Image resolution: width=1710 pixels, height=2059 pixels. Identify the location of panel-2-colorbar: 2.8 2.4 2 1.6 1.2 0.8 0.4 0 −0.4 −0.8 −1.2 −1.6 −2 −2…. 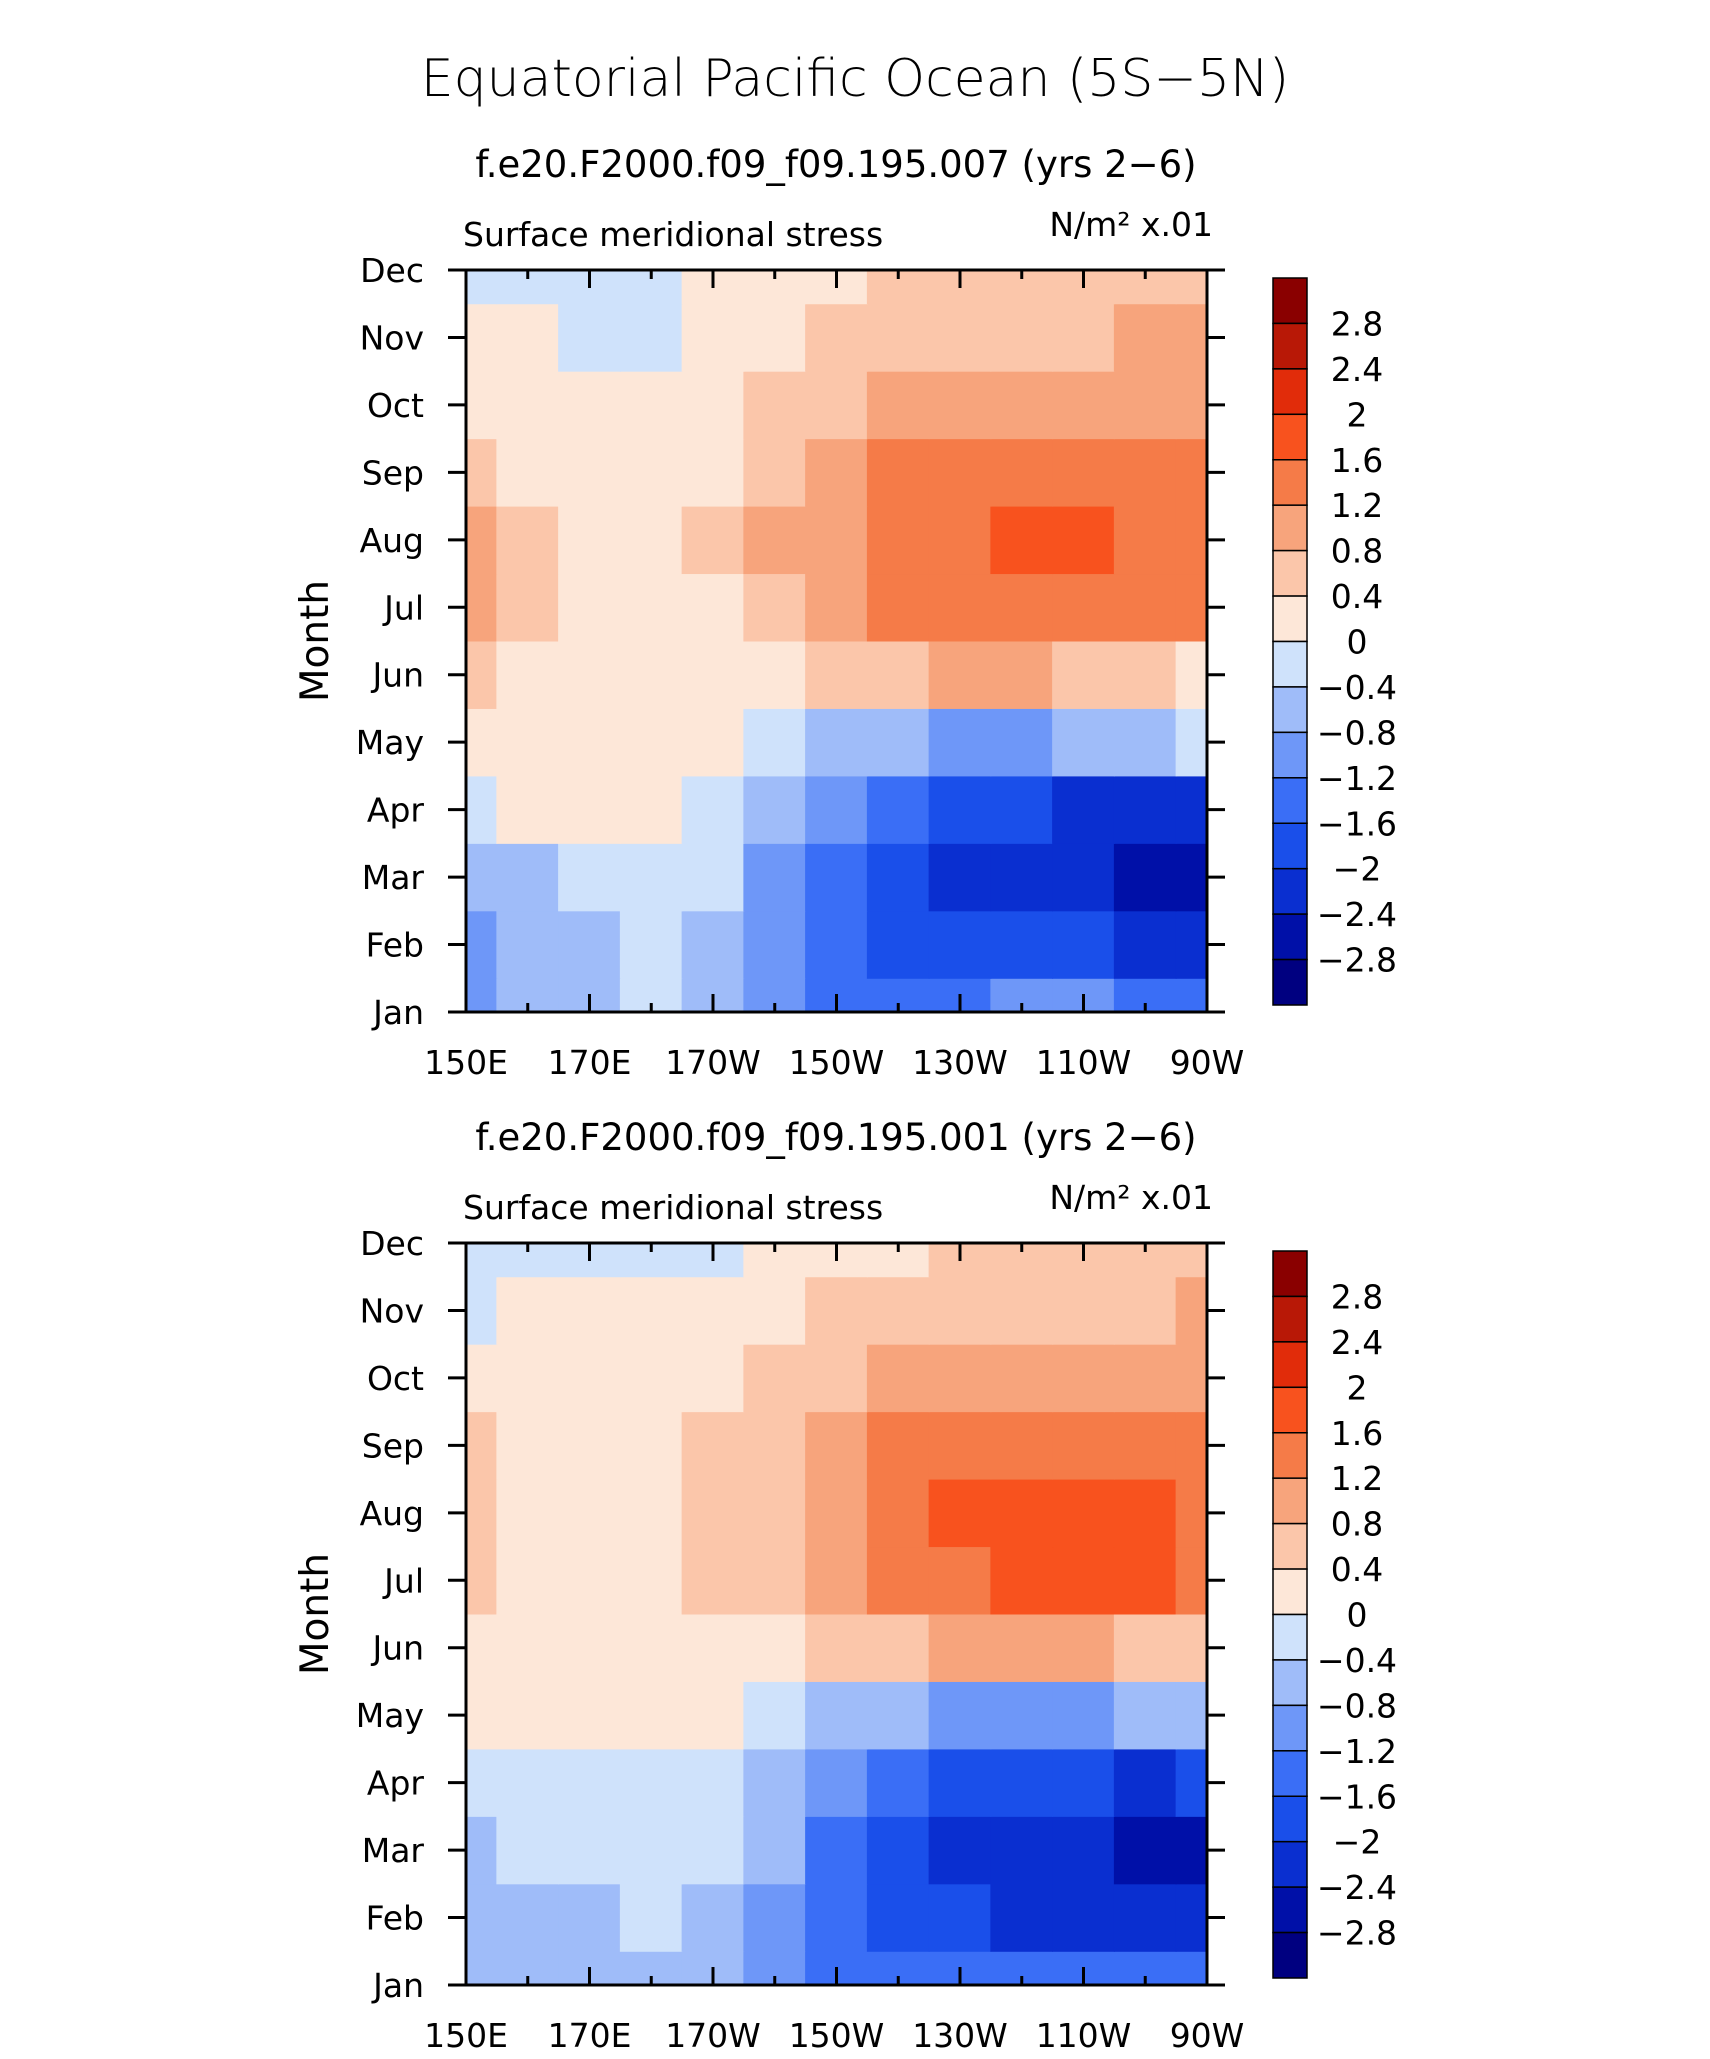
(1334, 1614).